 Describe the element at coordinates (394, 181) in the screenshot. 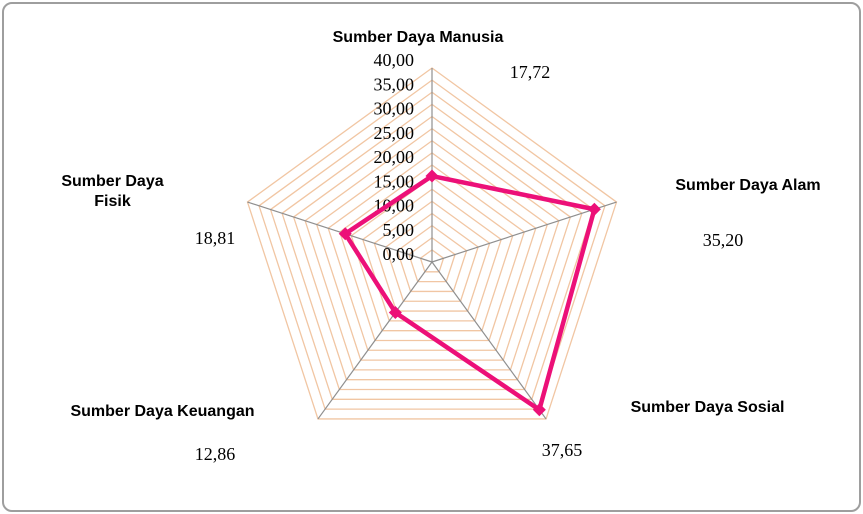

I see `radial-tick-label: 15,00` at that location.